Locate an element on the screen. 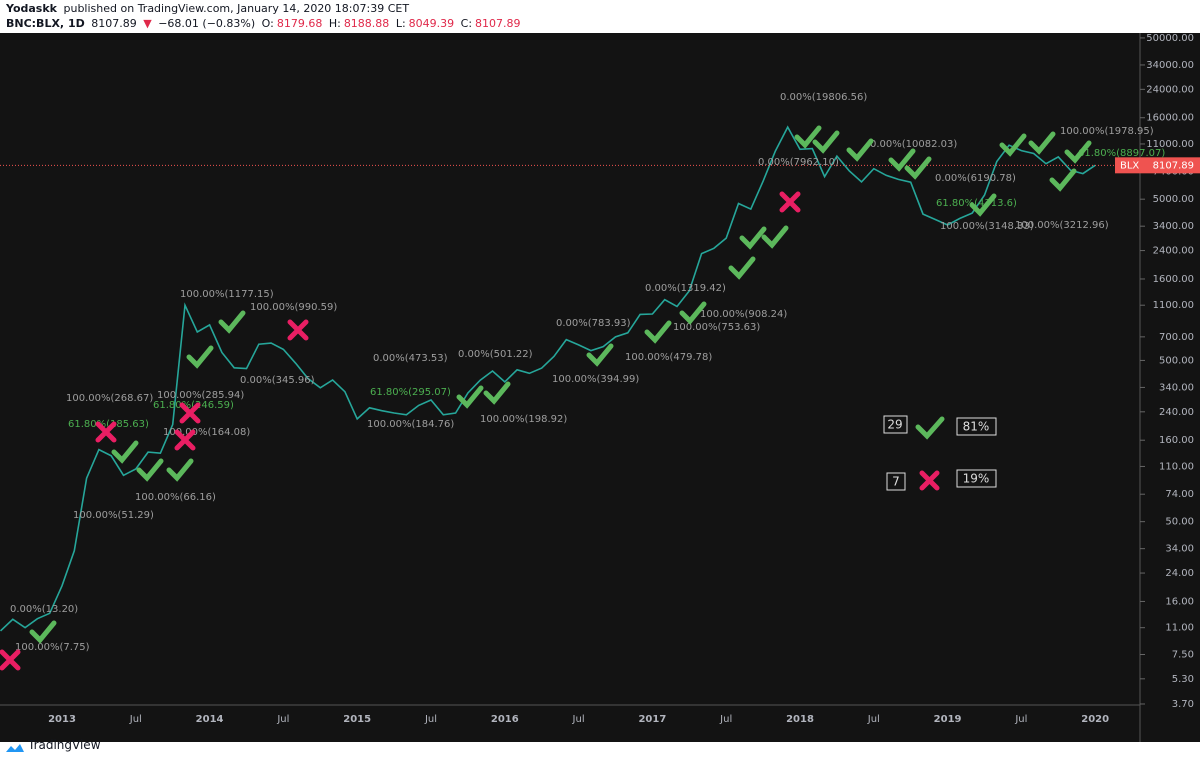 The image size is (1200, 760). fib-retracement-label: 61.80%(295.07) is located at coordinates (410, 392).